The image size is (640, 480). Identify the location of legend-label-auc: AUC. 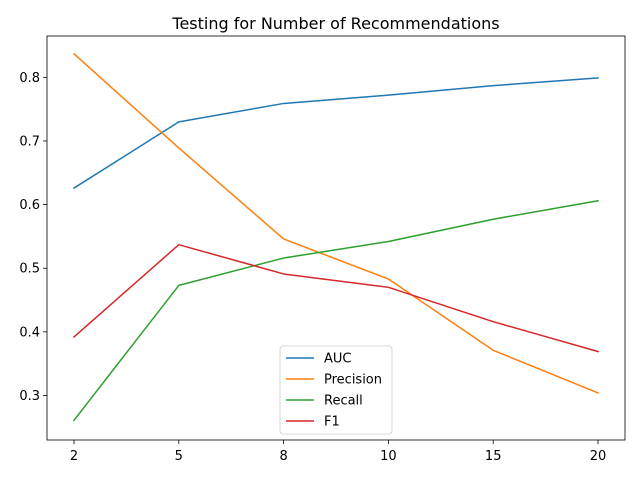
(338, 359).